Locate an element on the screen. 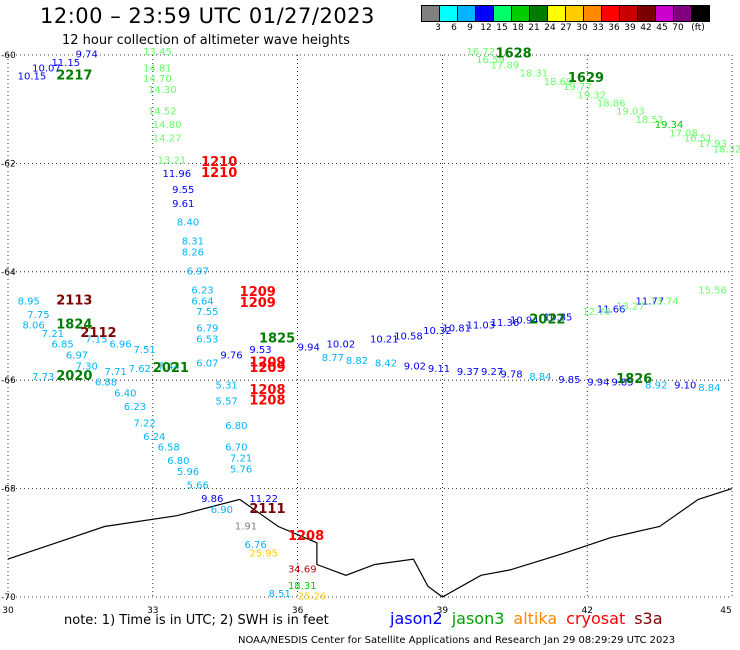 Image resolution: width=740 pixels, height=650 pixels. legend-label: 70 is located at coordinates (678, 28).